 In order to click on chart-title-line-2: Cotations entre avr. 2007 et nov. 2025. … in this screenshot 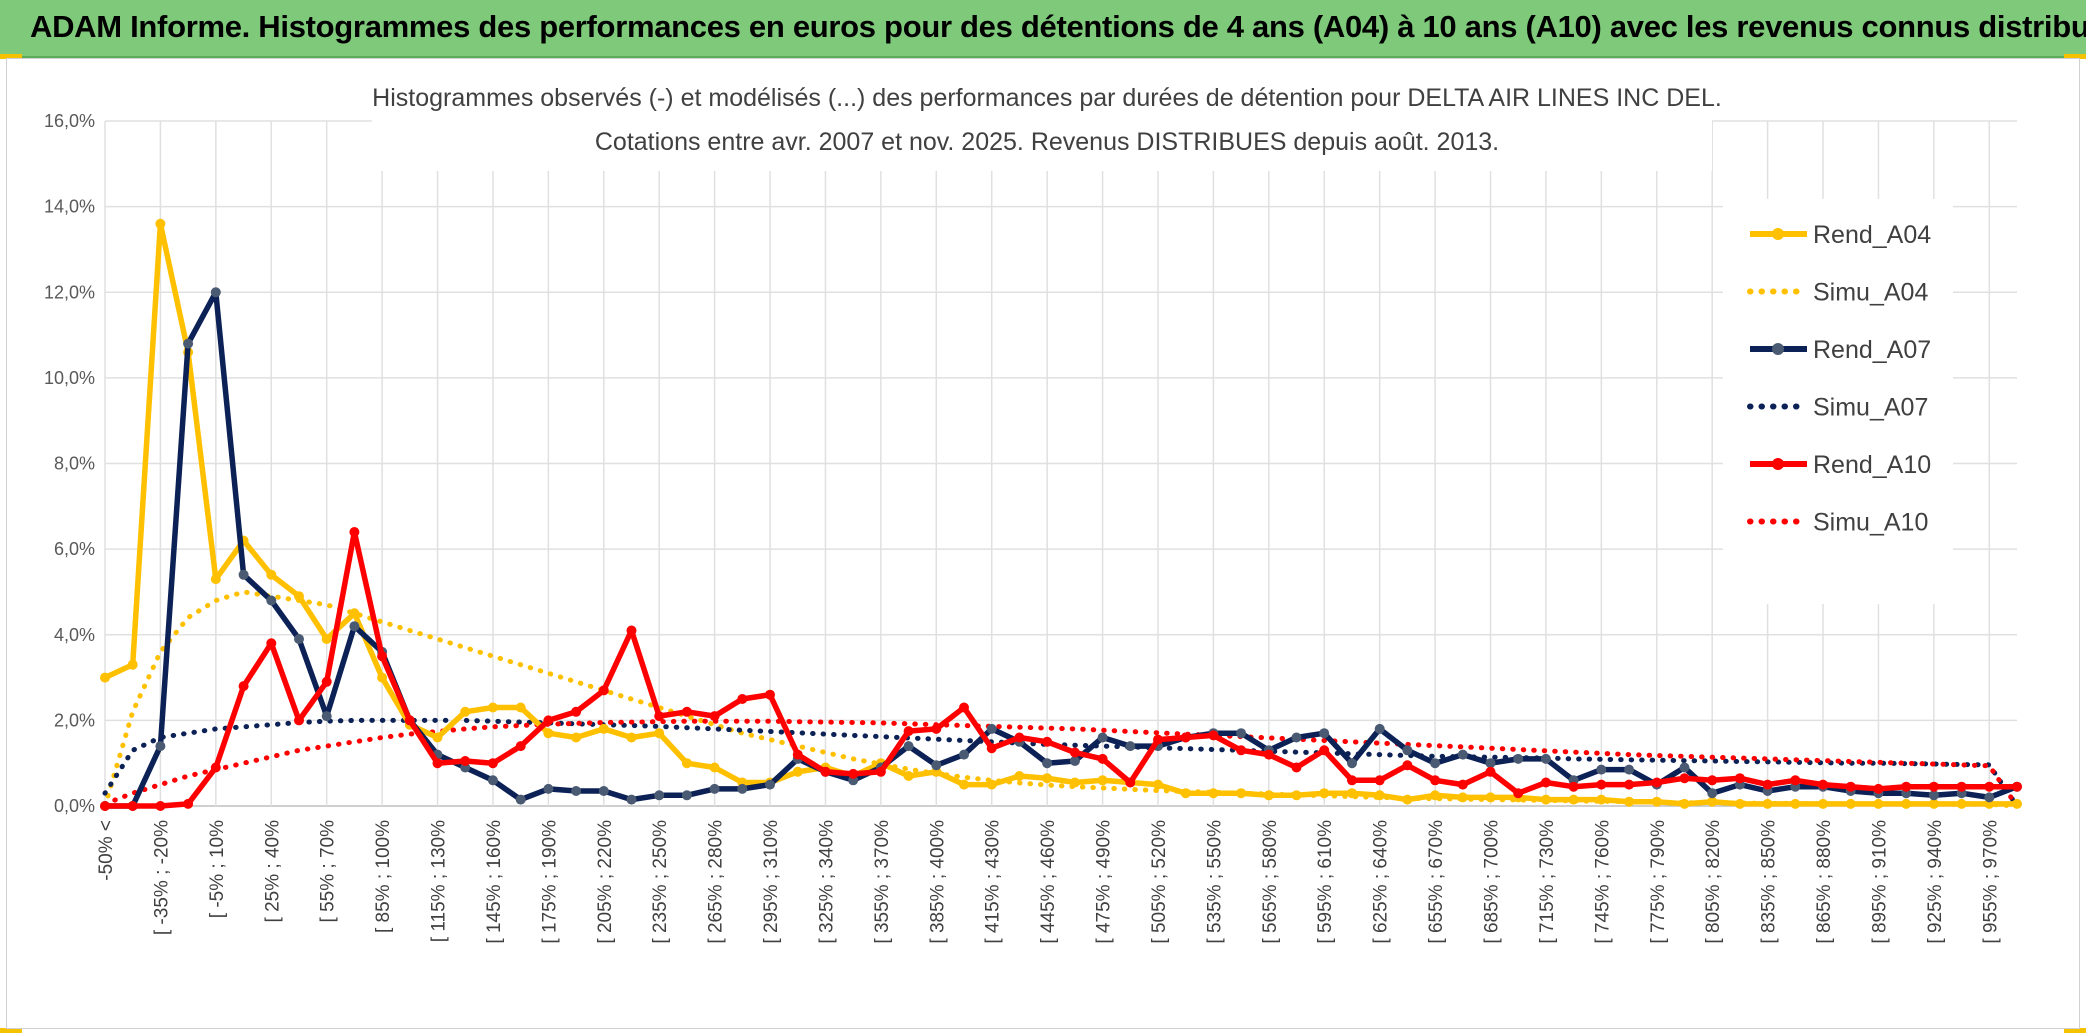, I will do `click(1047, 142)`.